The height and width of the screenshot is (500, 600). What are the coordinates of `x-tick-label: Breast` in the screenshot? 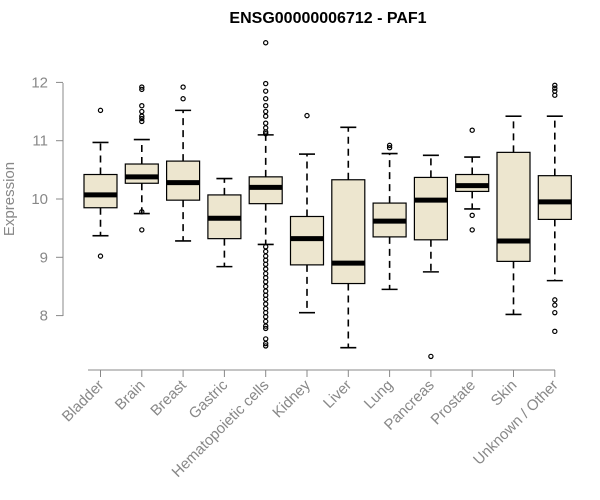 It's located at (168, 397).